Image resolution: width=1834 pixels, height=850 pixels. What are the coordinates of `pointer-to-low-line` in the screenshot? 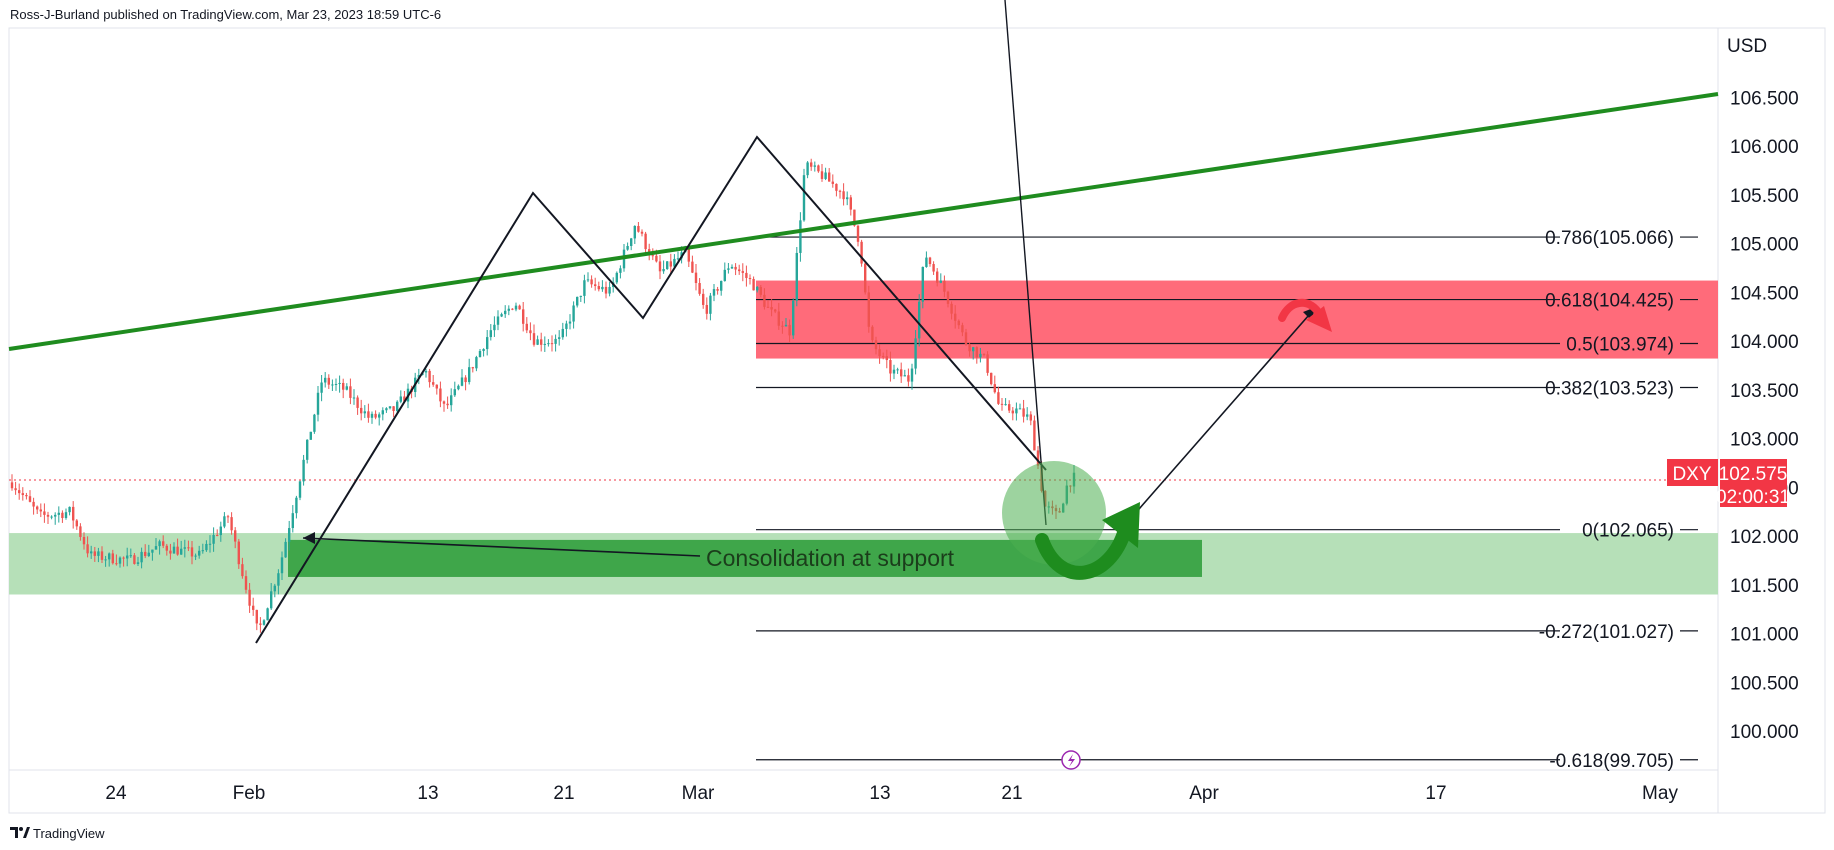 It's located at (1025, 263).